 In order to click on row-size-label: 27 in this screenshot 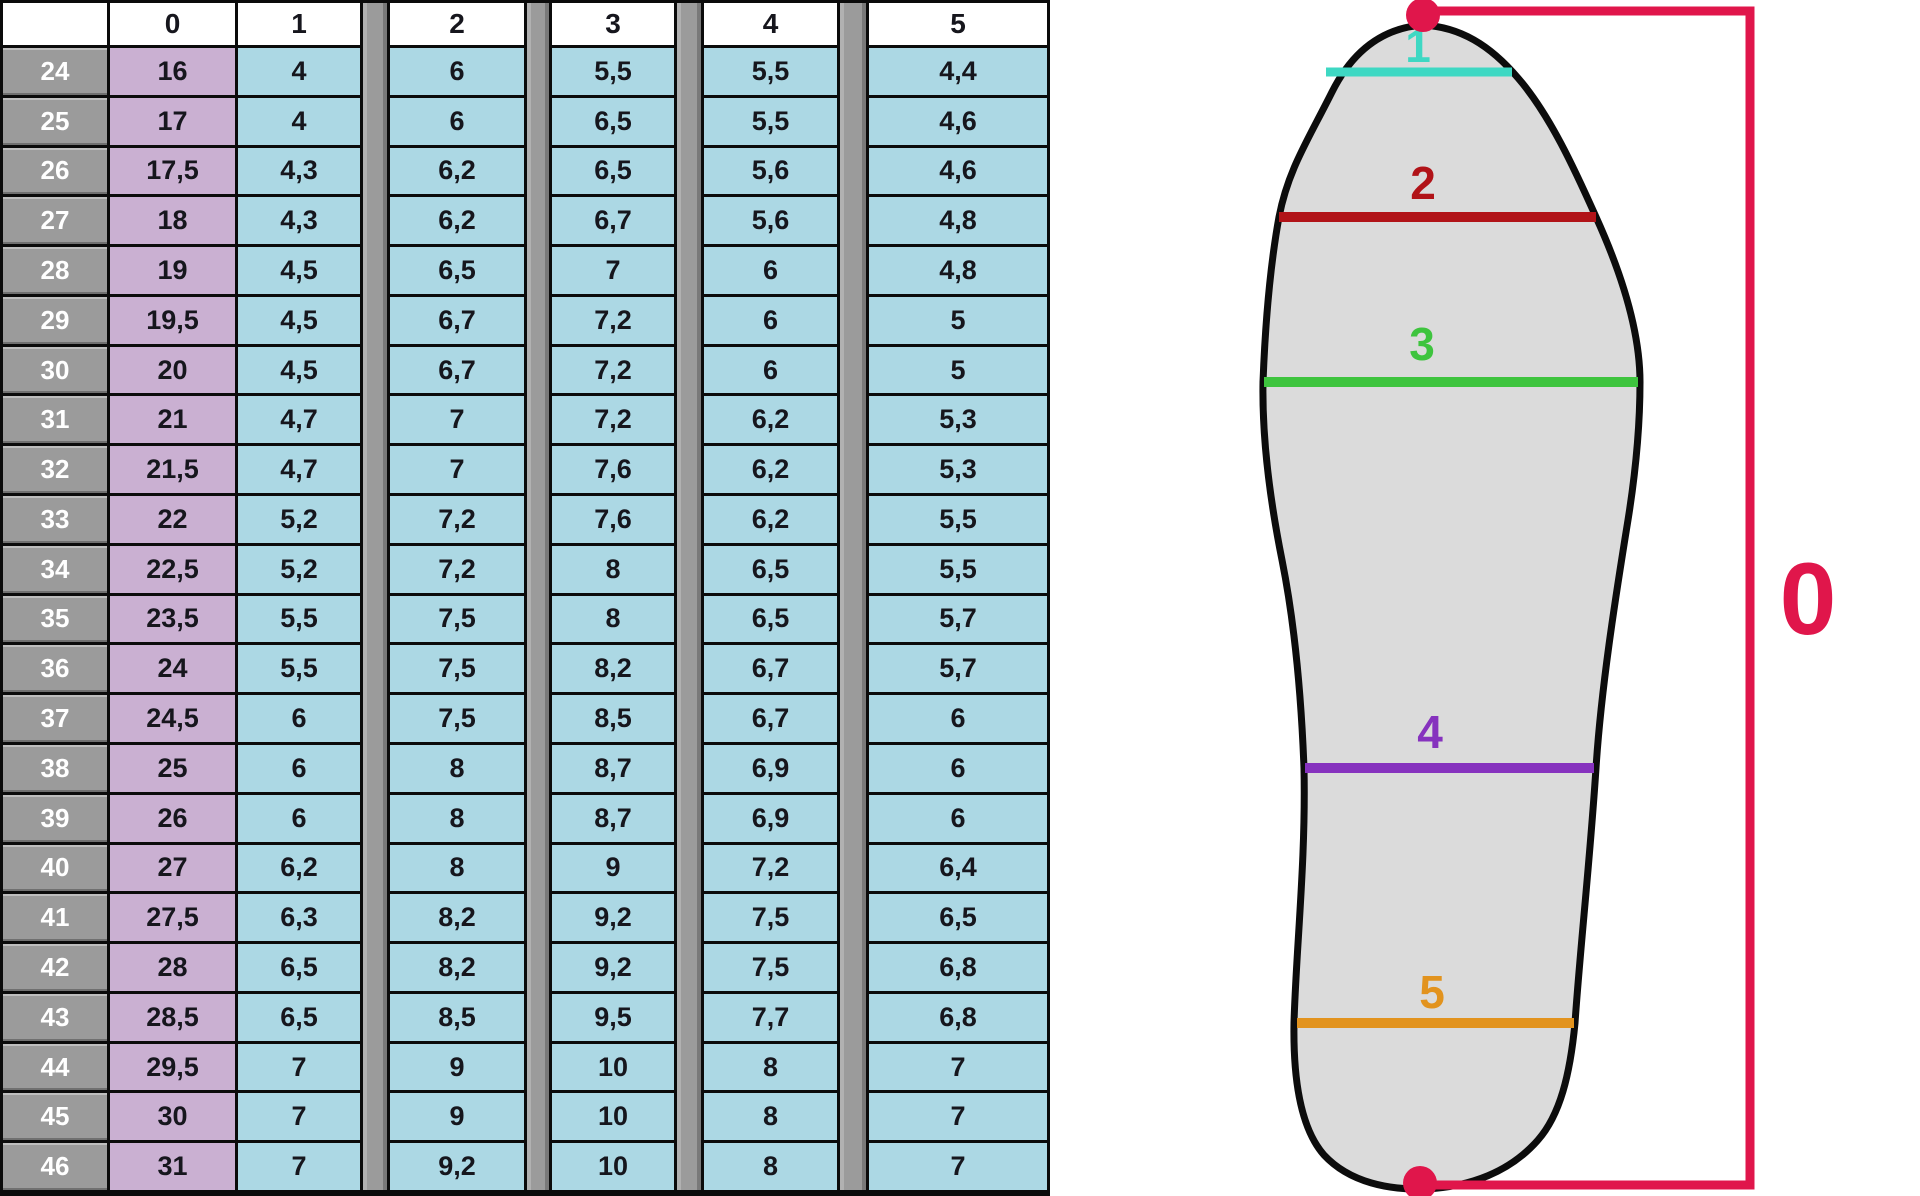, I will do `click(55, 221)`.